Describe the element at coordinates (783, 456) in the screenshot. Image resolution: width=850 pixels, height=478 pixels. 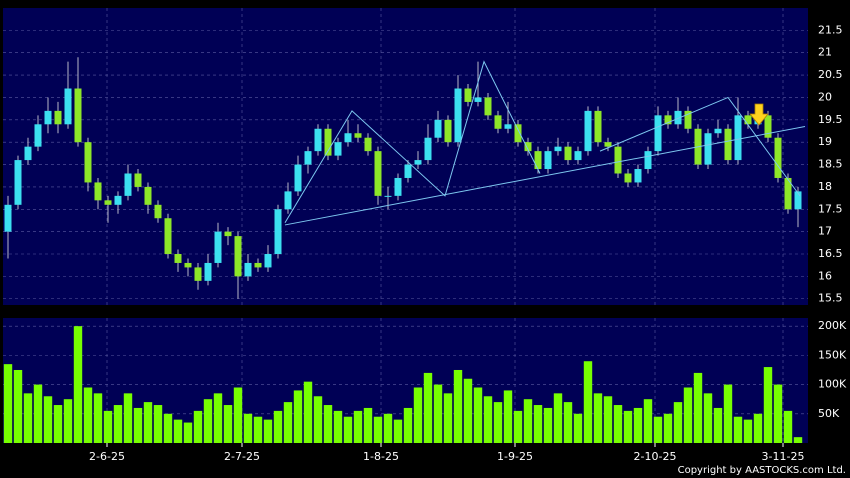
I see `x-tick-label: 3-11-25` at that location.